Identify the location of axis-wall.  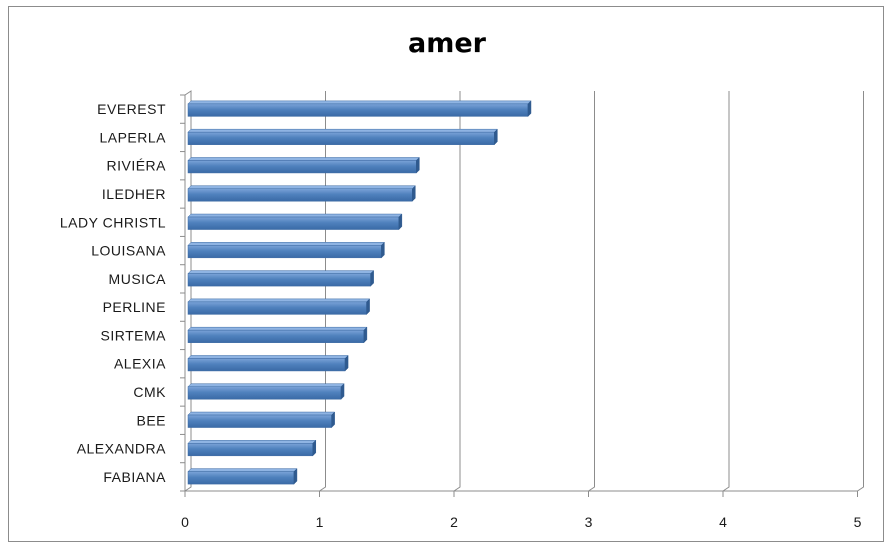
(188, 291).